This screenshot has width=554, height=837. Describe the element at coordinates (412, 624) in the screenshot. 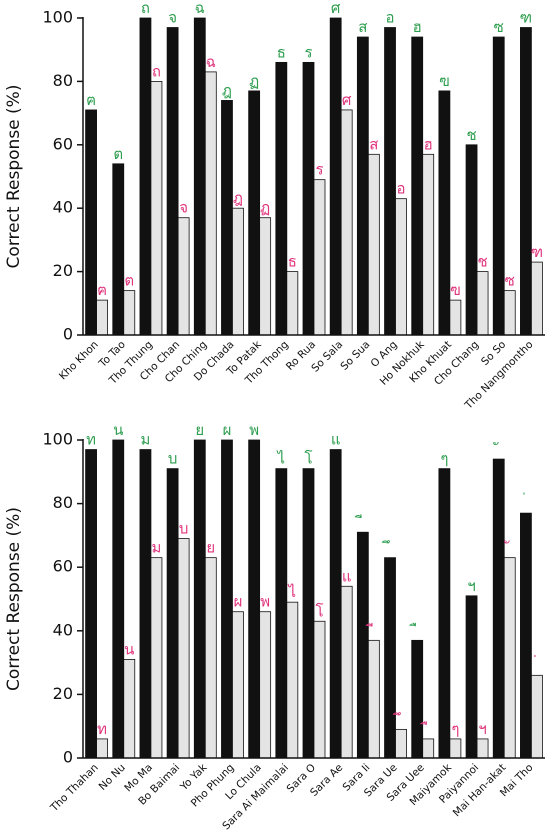

I see `bar-symbol: ื` at that location.